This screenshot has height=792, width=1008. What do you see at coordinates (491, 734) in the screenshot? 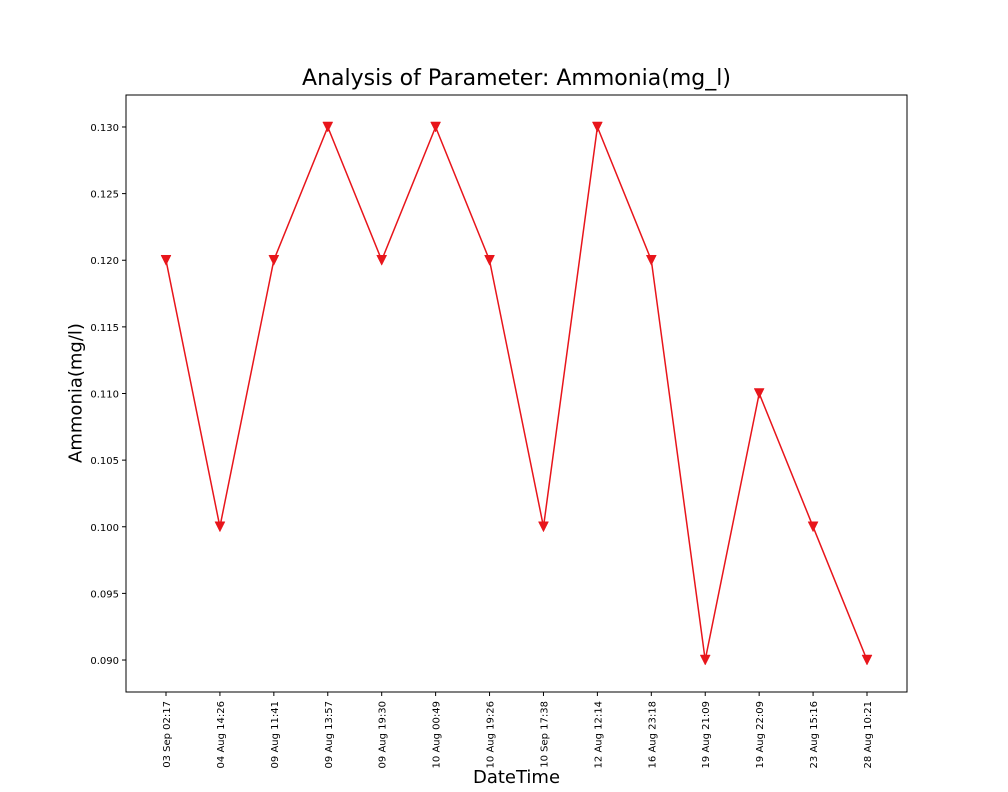
I see `x-tick-label: 10 Aug 19:26` at bounding box center [491, 734].